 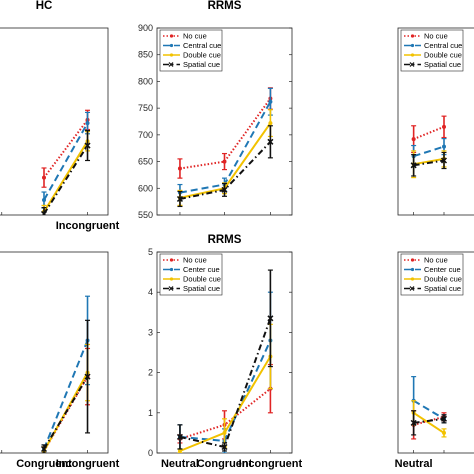 I want to click on panel-hc-rt: Incongruent HC, so click(x=60, y=116).